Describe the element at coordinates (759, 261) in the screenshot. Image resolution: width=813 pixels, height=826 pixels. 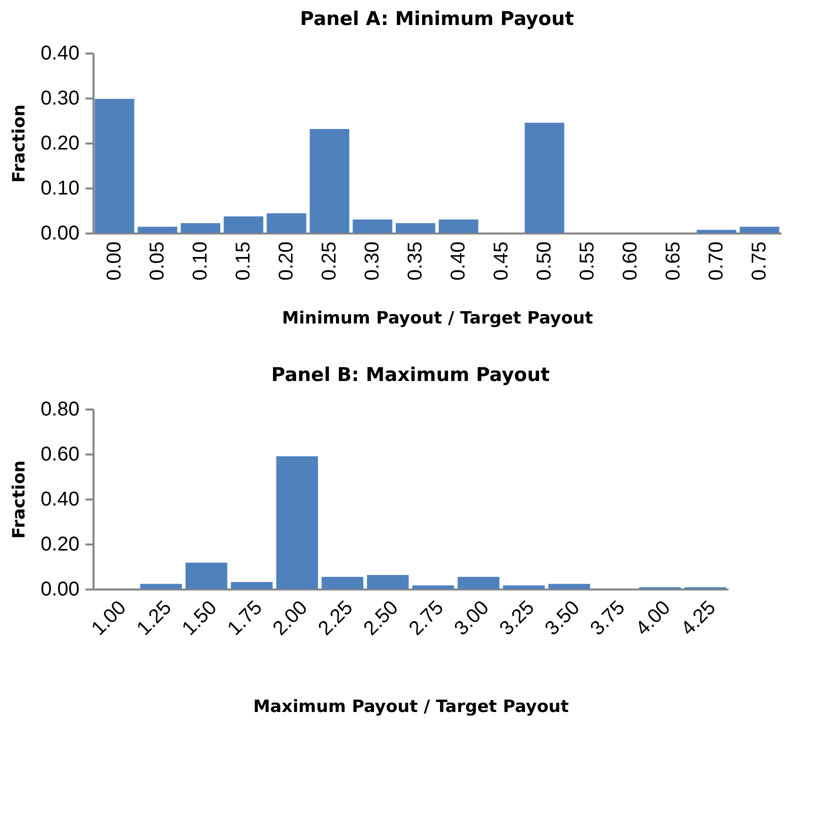
I see `x-tick-label: 0.75` at that location.